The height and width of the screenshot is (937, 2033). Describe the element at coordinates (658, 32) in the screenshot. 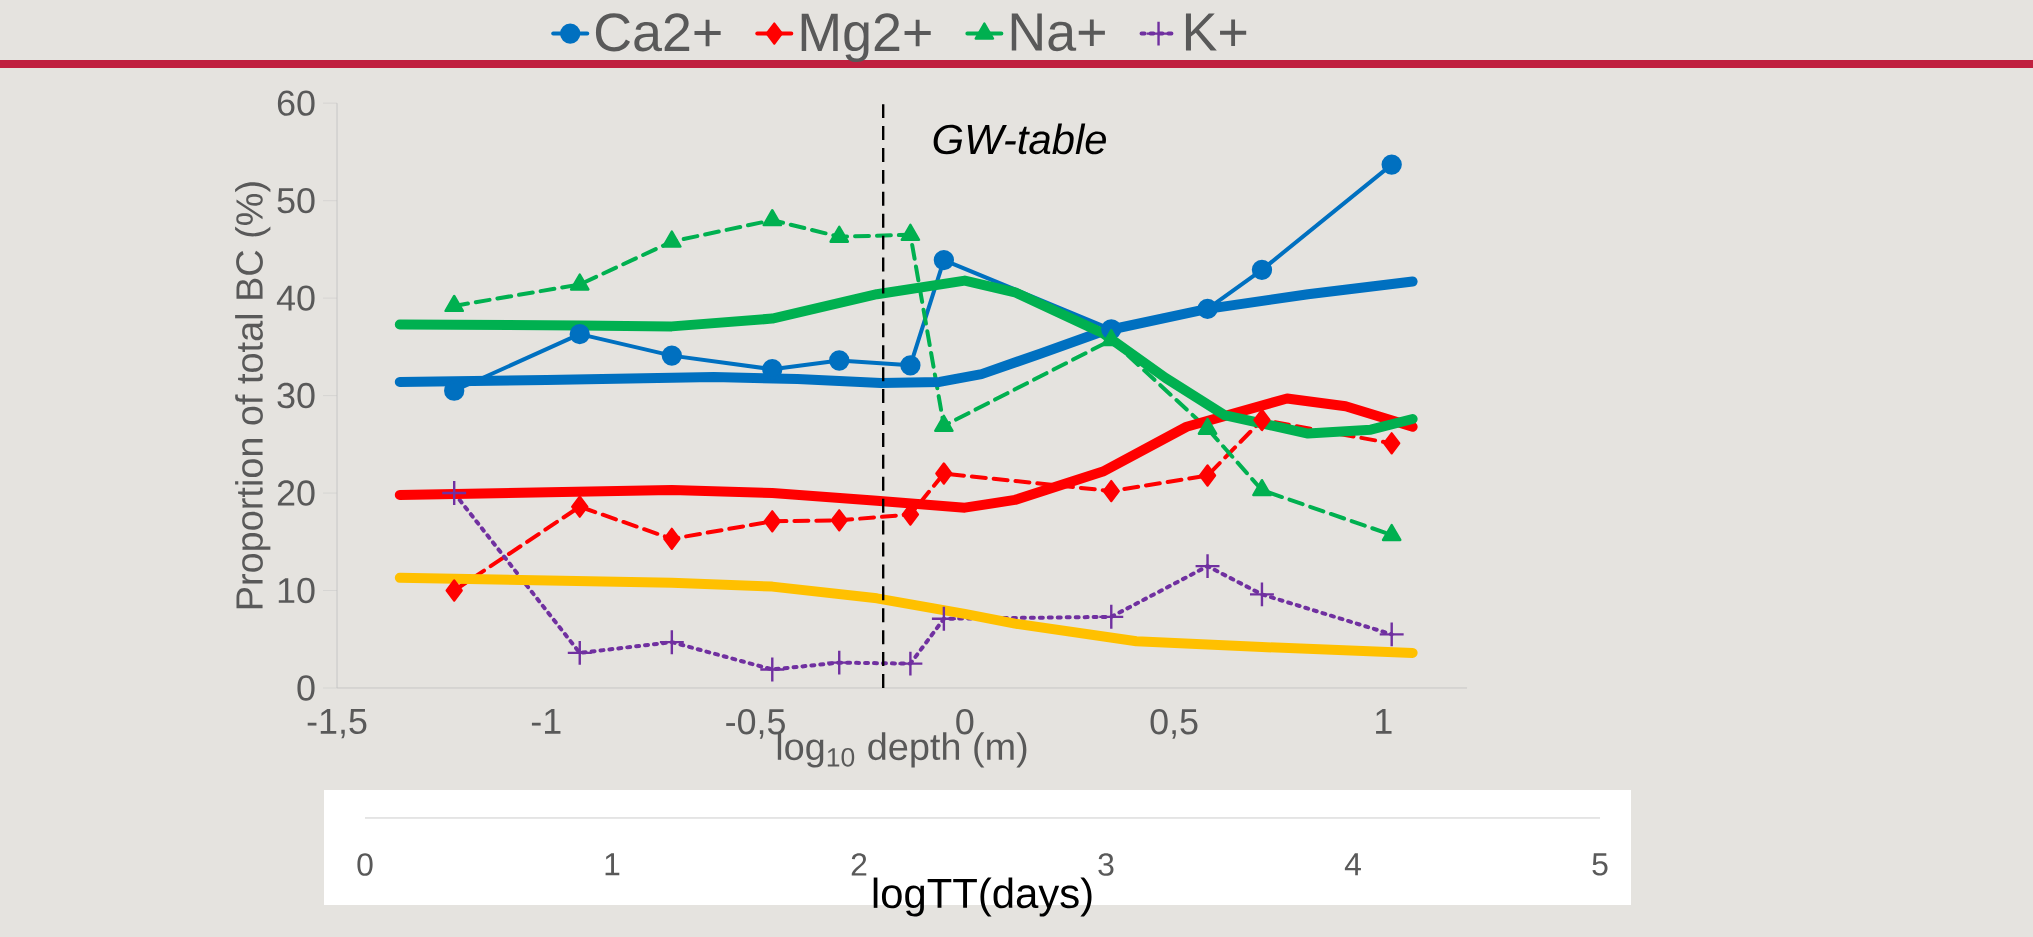

I see `legend-label: Ca2+` at that location.